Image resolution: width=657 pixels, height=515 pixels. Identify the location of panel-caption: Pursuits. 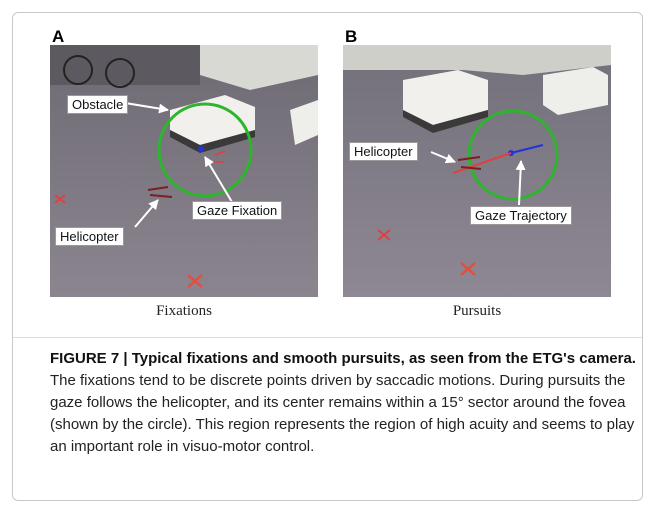
(477, 311).